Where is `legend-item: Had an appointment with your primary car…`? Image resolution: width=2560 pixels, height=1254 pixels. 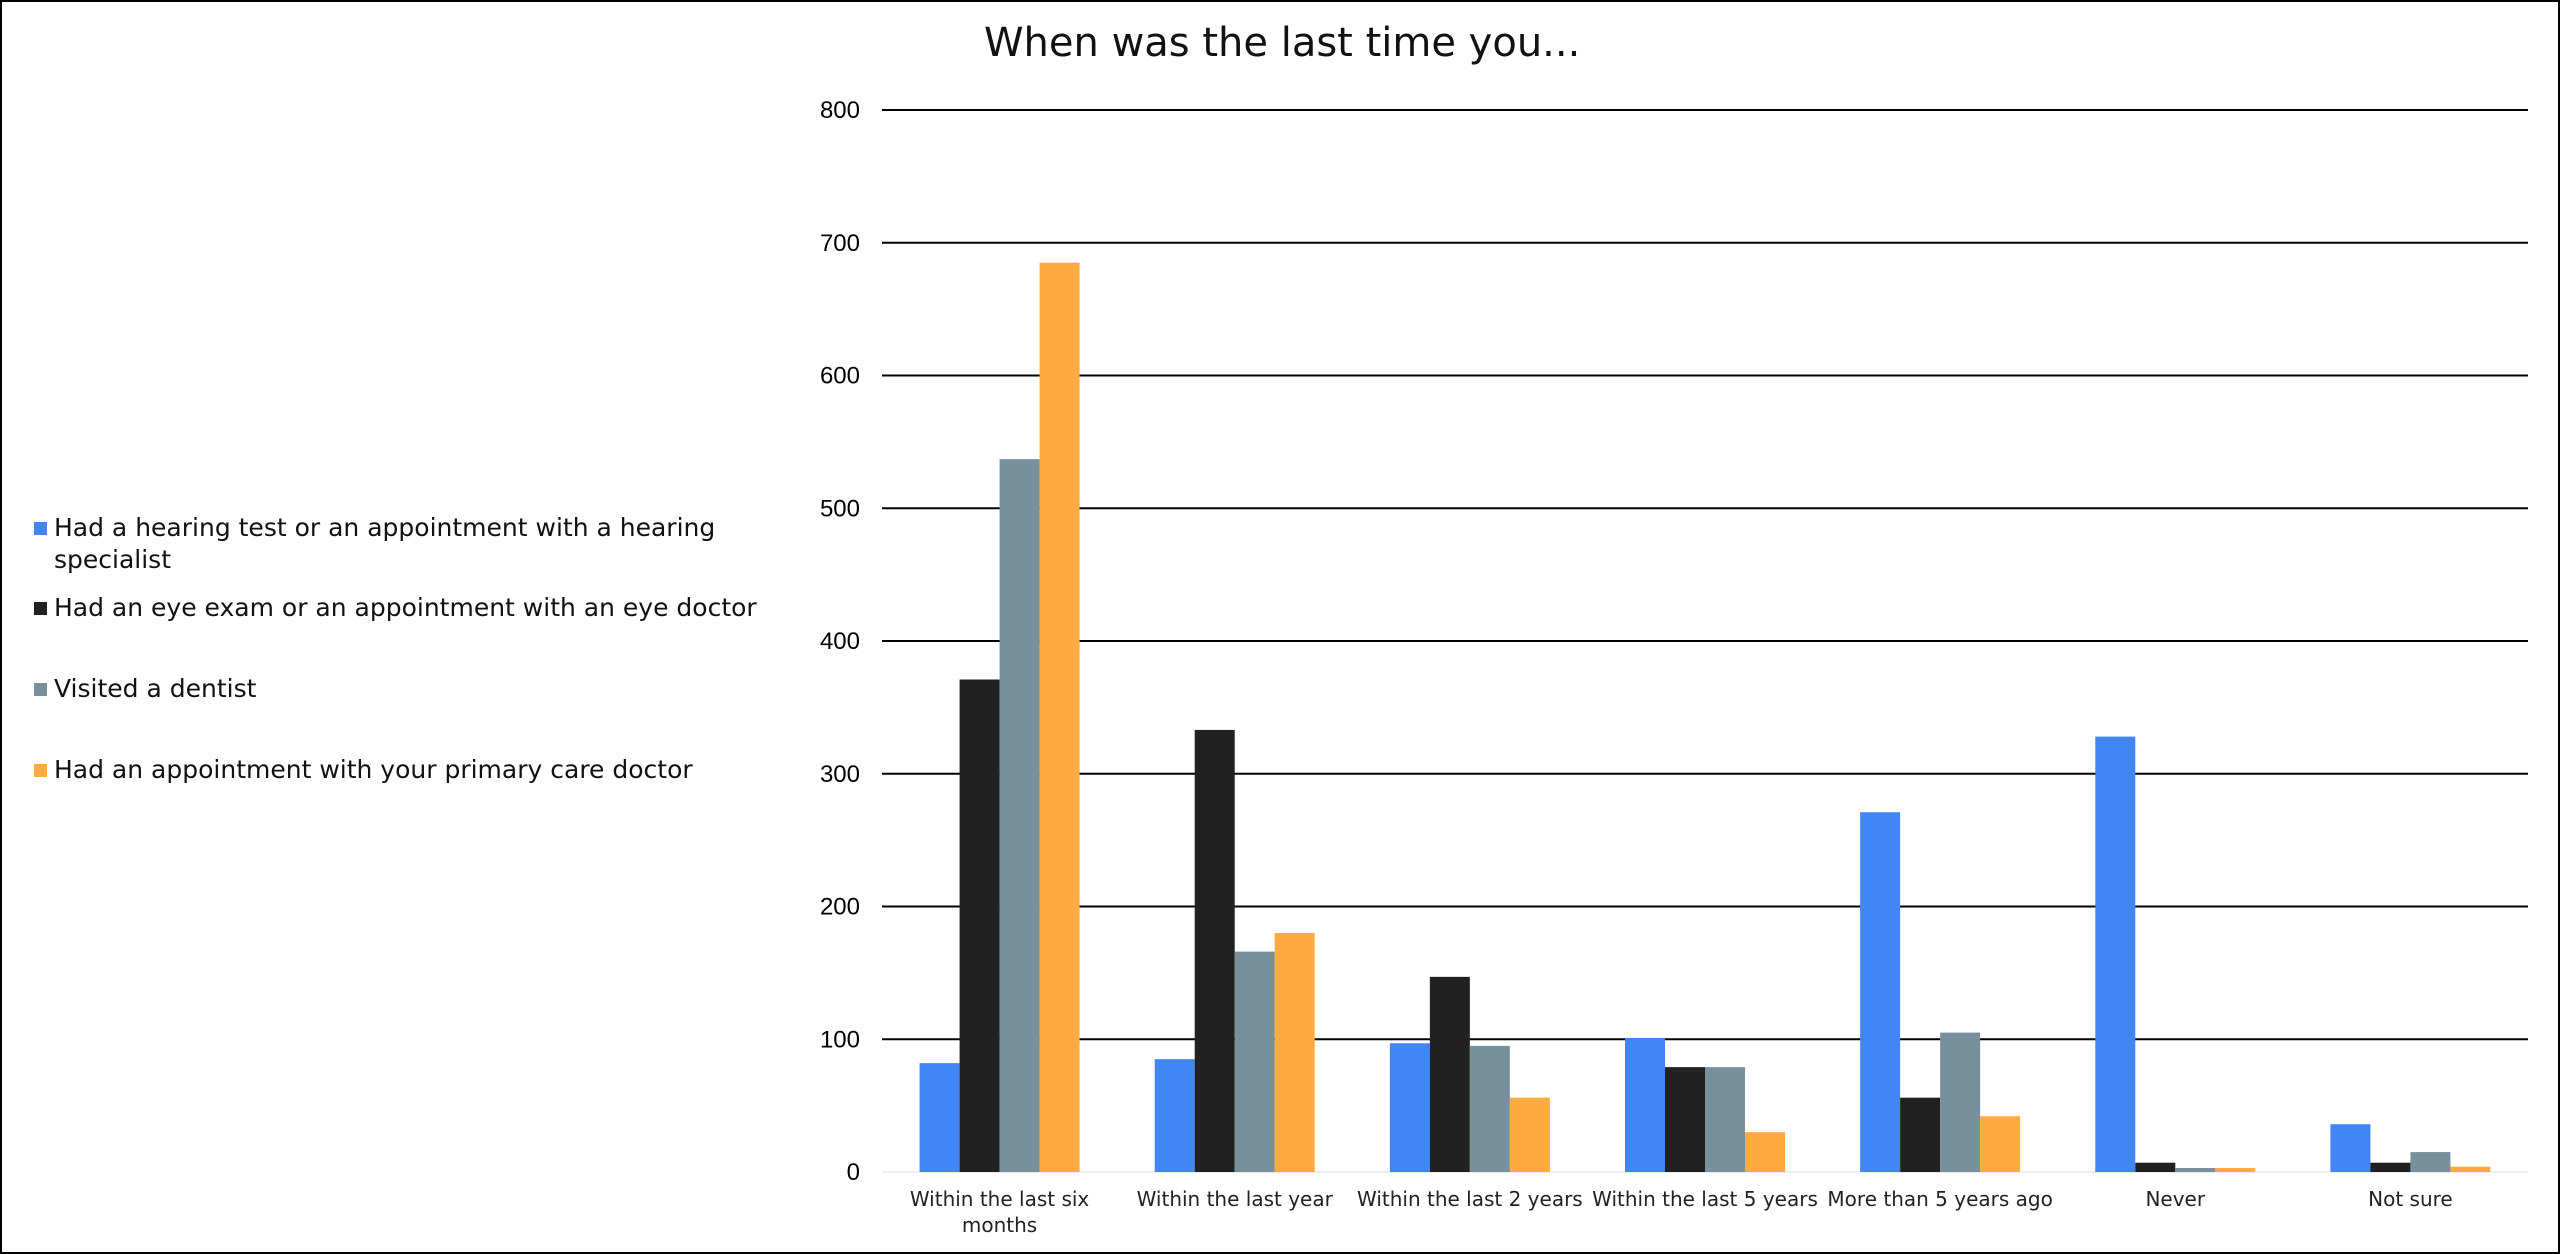
legend-item: Had an appointment with your primary car… is located at coordinates (419, 770).